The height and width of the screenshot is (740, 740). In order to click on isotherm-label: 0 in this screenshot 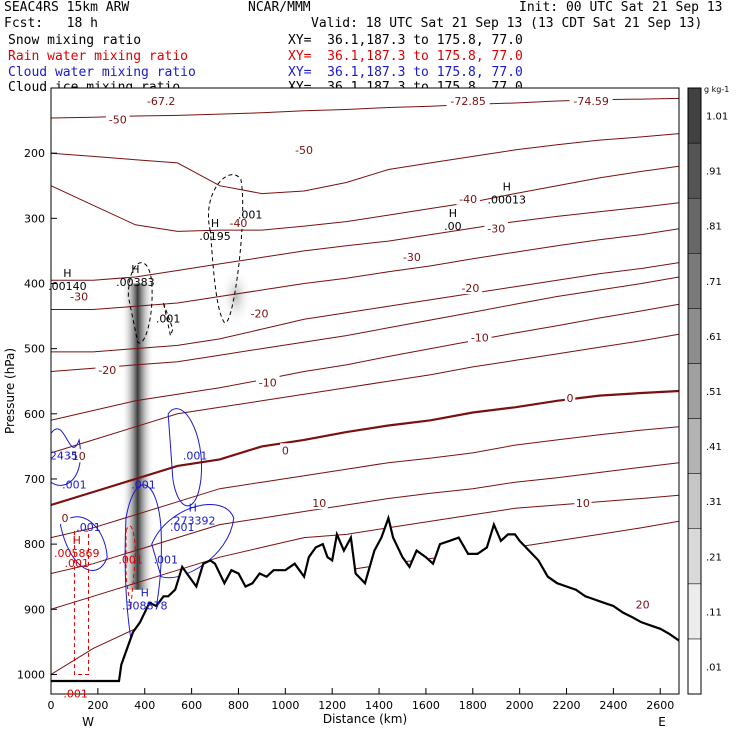, I will do `click(285, 450)`.